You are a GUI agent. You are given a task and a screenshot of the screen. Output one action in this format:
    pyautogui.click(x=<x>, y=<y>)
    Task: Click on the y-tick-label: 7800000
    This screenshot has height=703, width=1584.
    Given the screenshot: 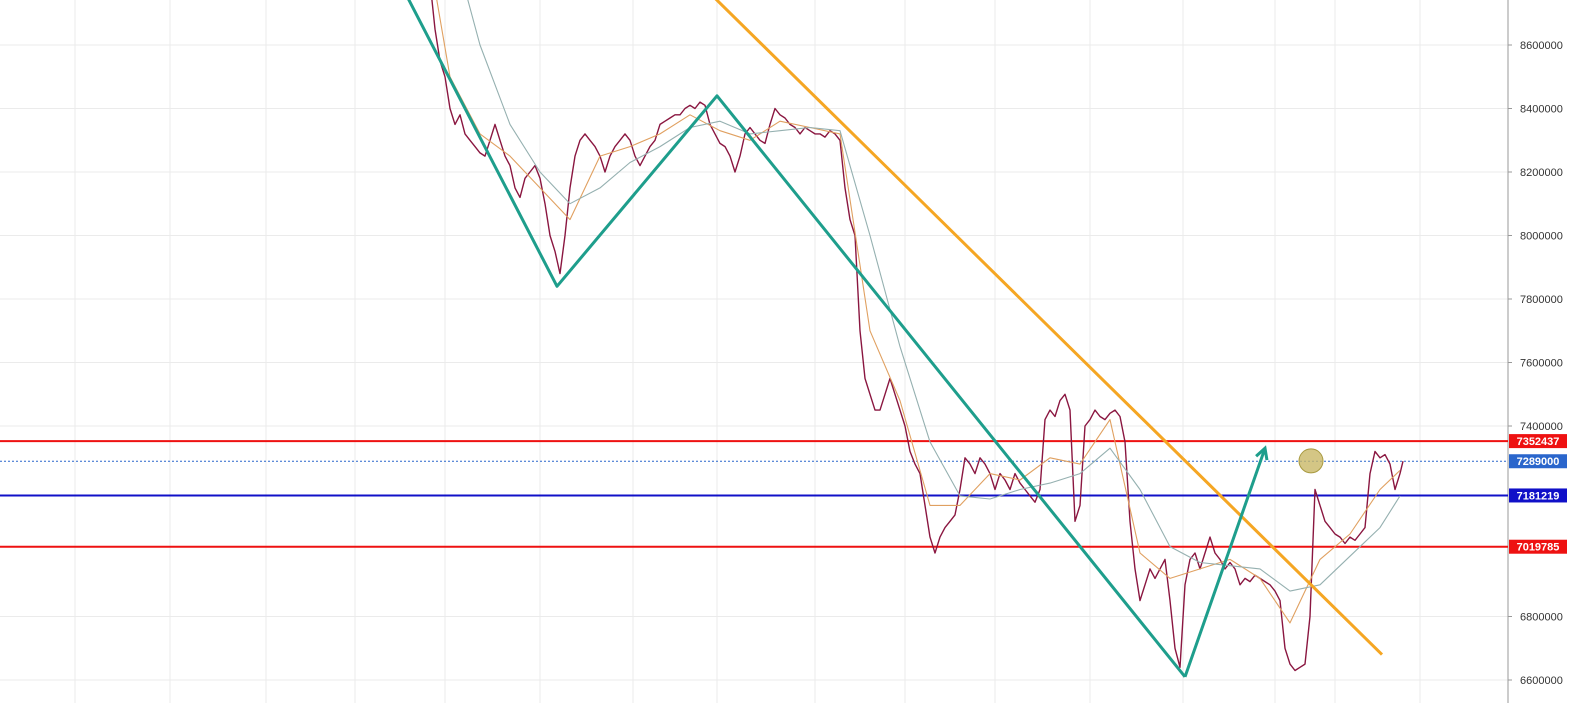 What is the action you would take?
    pyautogui.click(x=1541, y=300)
    